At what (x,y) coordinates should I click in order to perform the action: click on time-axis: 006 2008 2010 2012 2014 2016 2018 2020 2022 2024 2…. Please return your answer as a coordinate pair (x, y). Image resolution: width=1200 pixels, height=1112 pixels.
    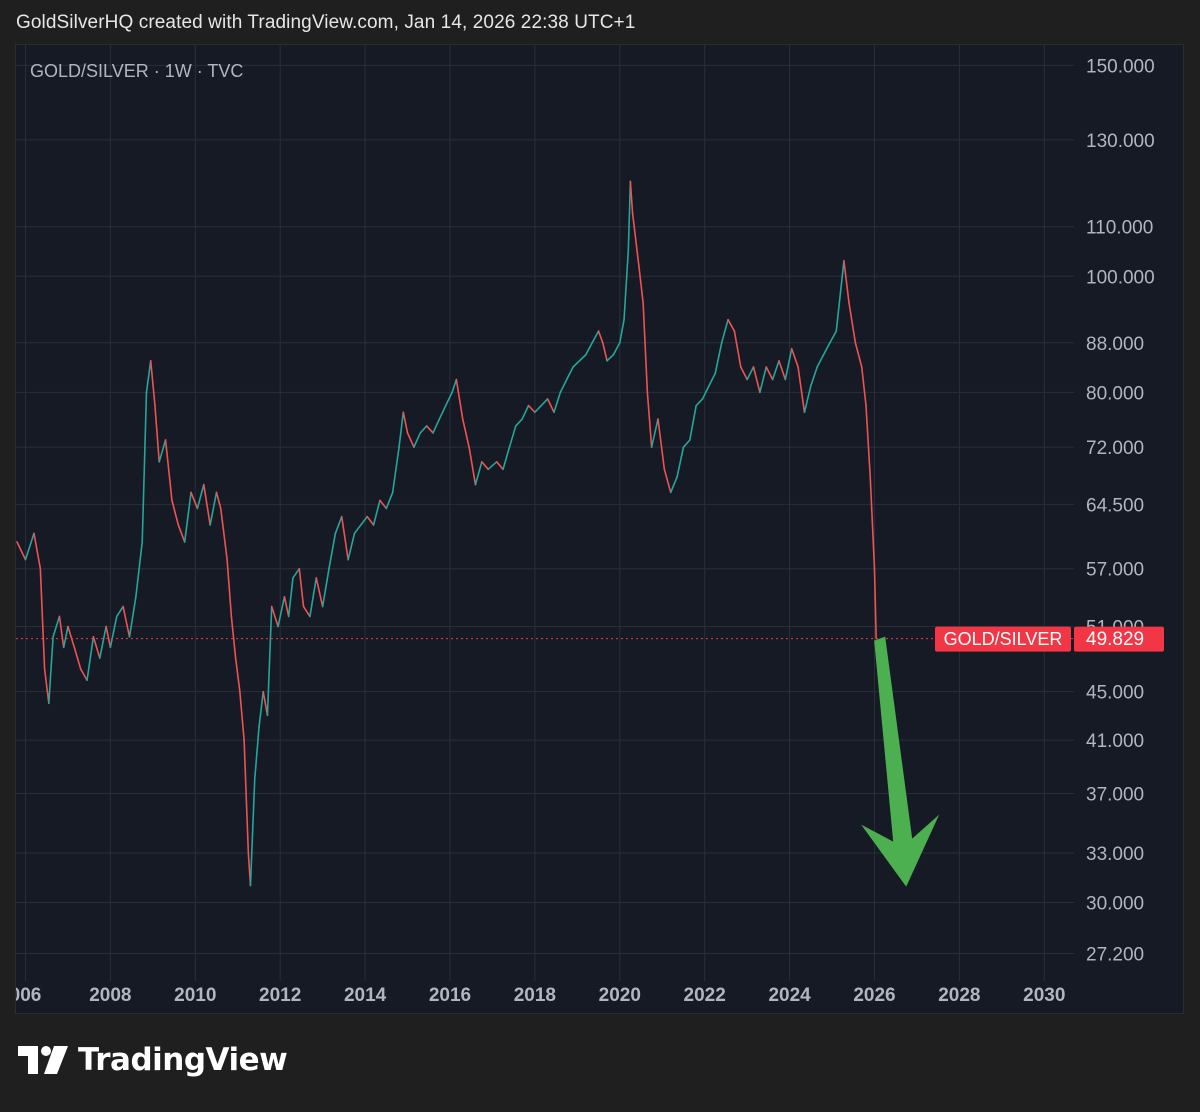
    Looking at the image, I should click on (540, 995).